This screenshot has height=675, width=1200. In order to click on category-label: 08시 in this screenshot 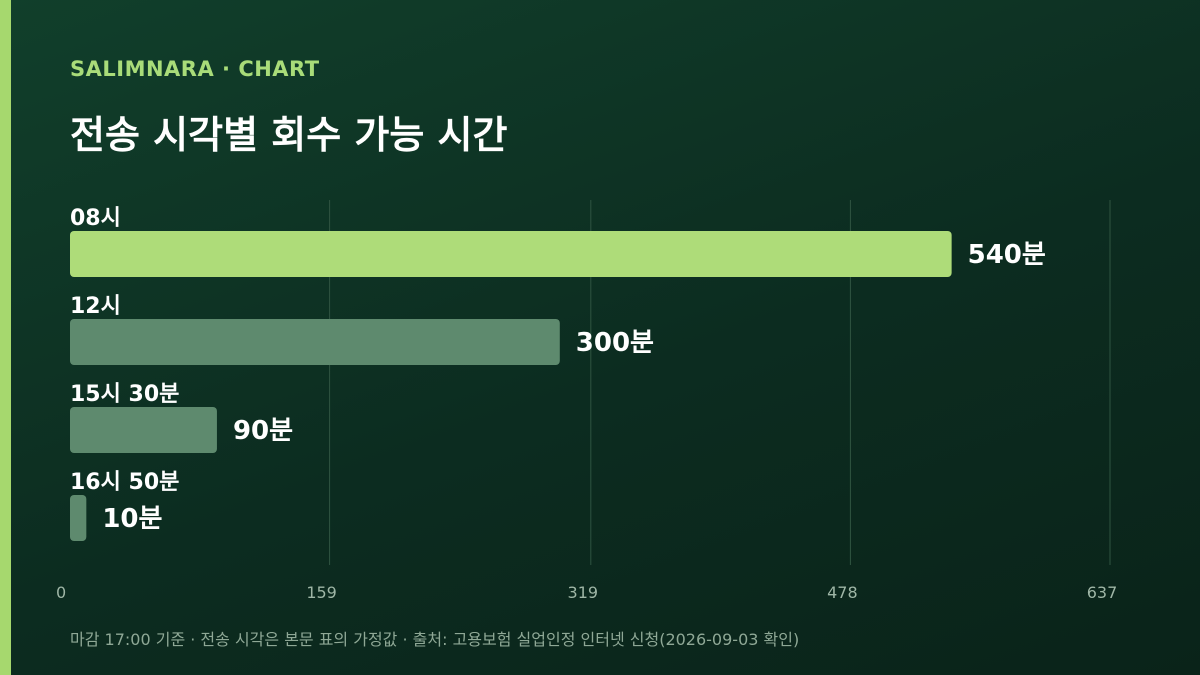, I will do `click(95, 218)`.